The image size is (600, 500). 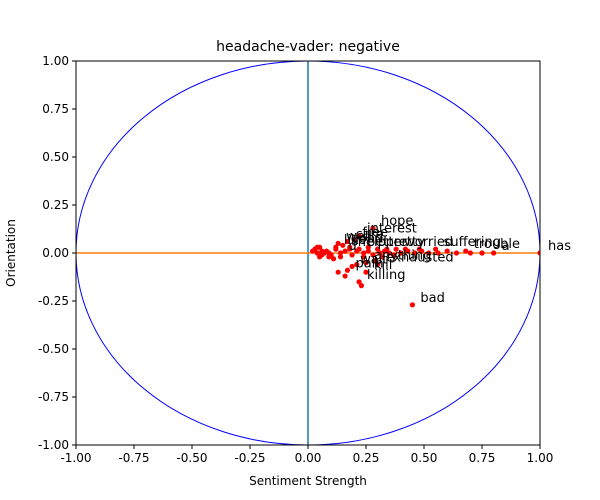 I want to click on point-label: good, so click(x=367, y=238).